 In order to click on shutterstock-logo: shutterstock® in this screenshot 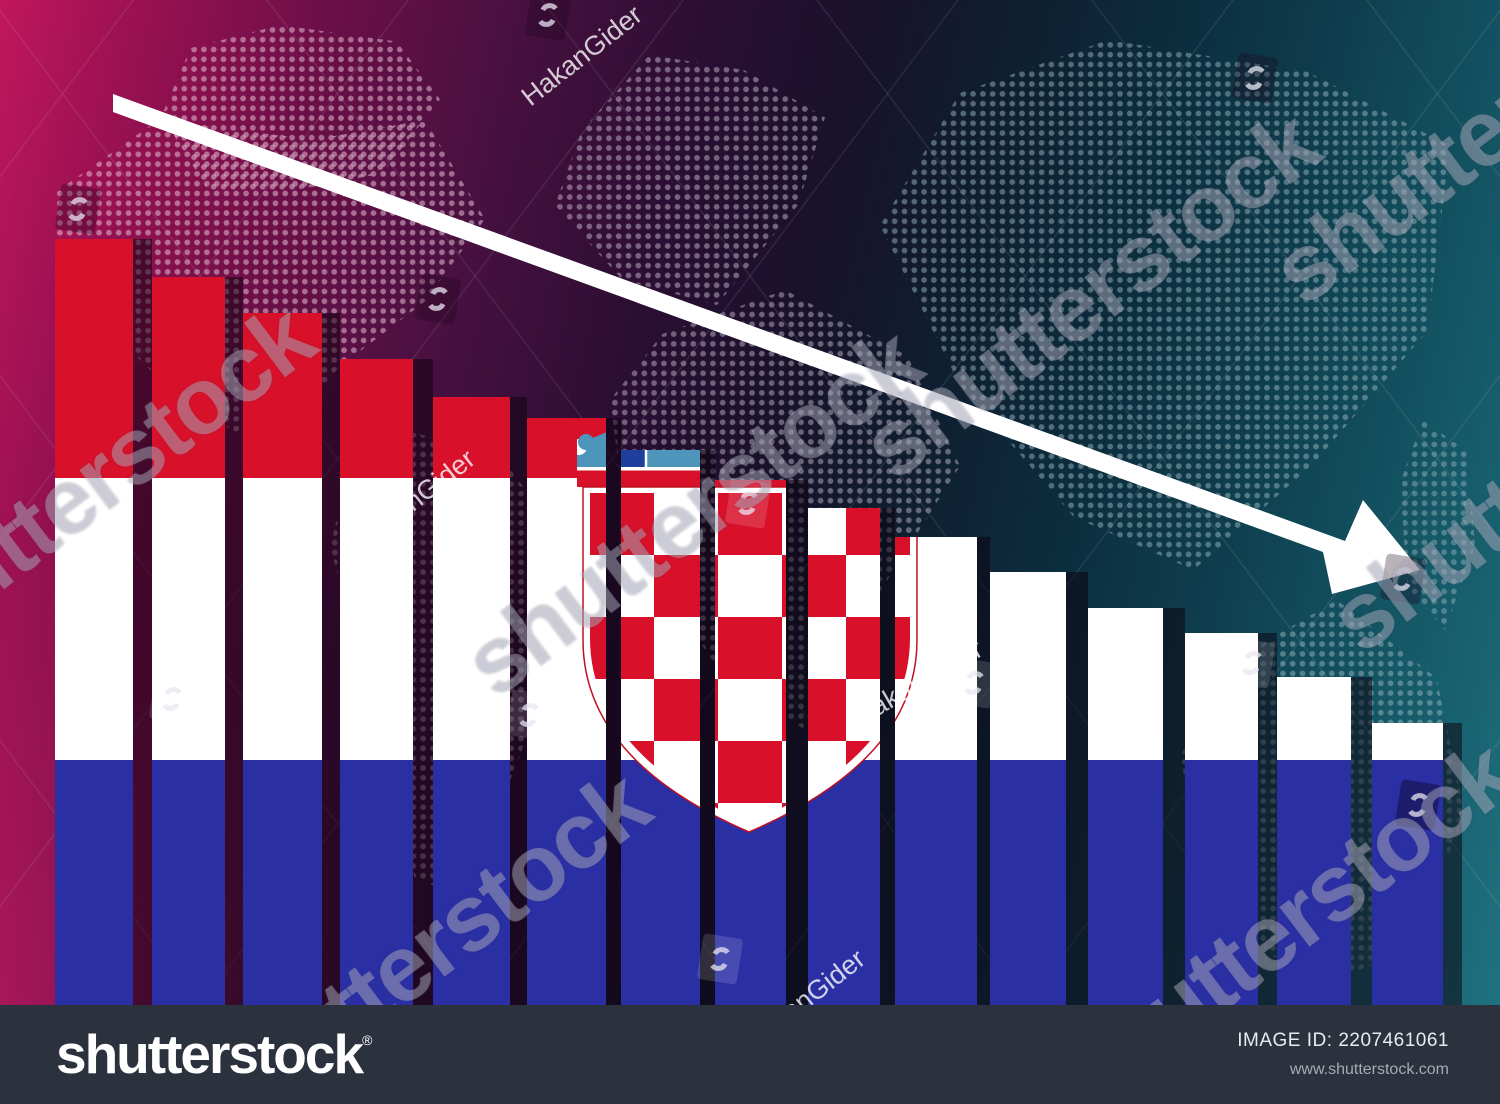, I will do `click(214, 1054)`.